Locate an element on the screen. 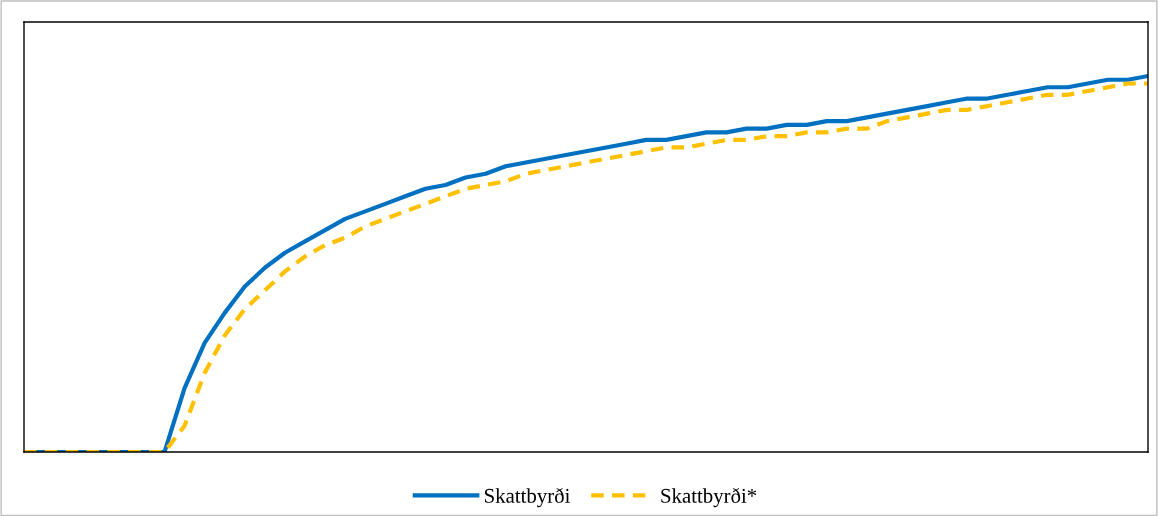 The width and height of the screenshot is (1158, 516). legend-label: Skattbyrði is located at coordinates (527, 497).